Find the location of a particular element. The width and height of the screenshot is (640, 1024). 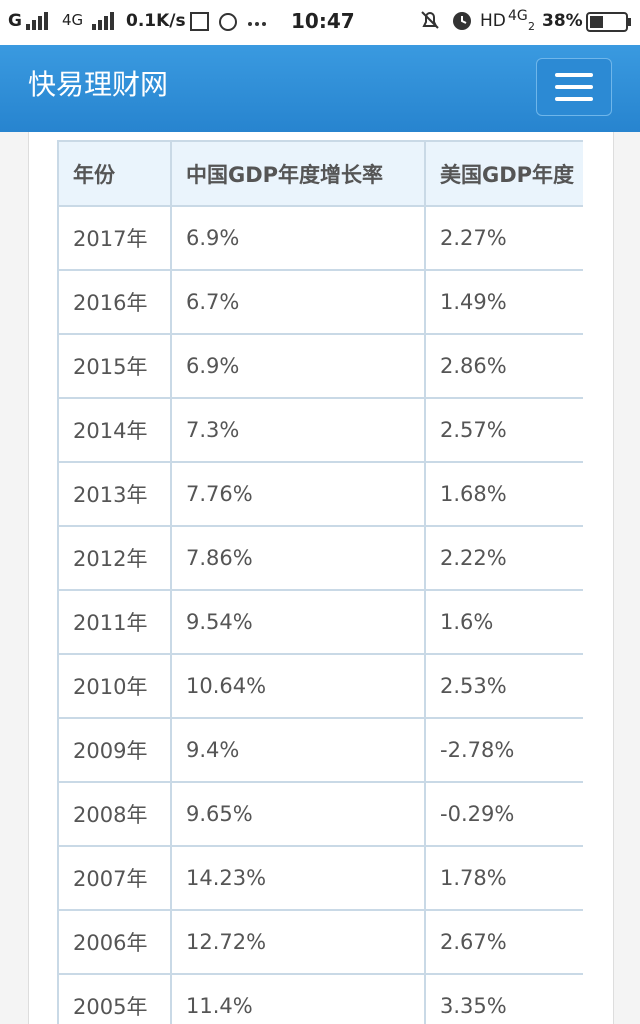

table-row: 2011年 9.54% 1.6% is located at coordinates (320, 622).